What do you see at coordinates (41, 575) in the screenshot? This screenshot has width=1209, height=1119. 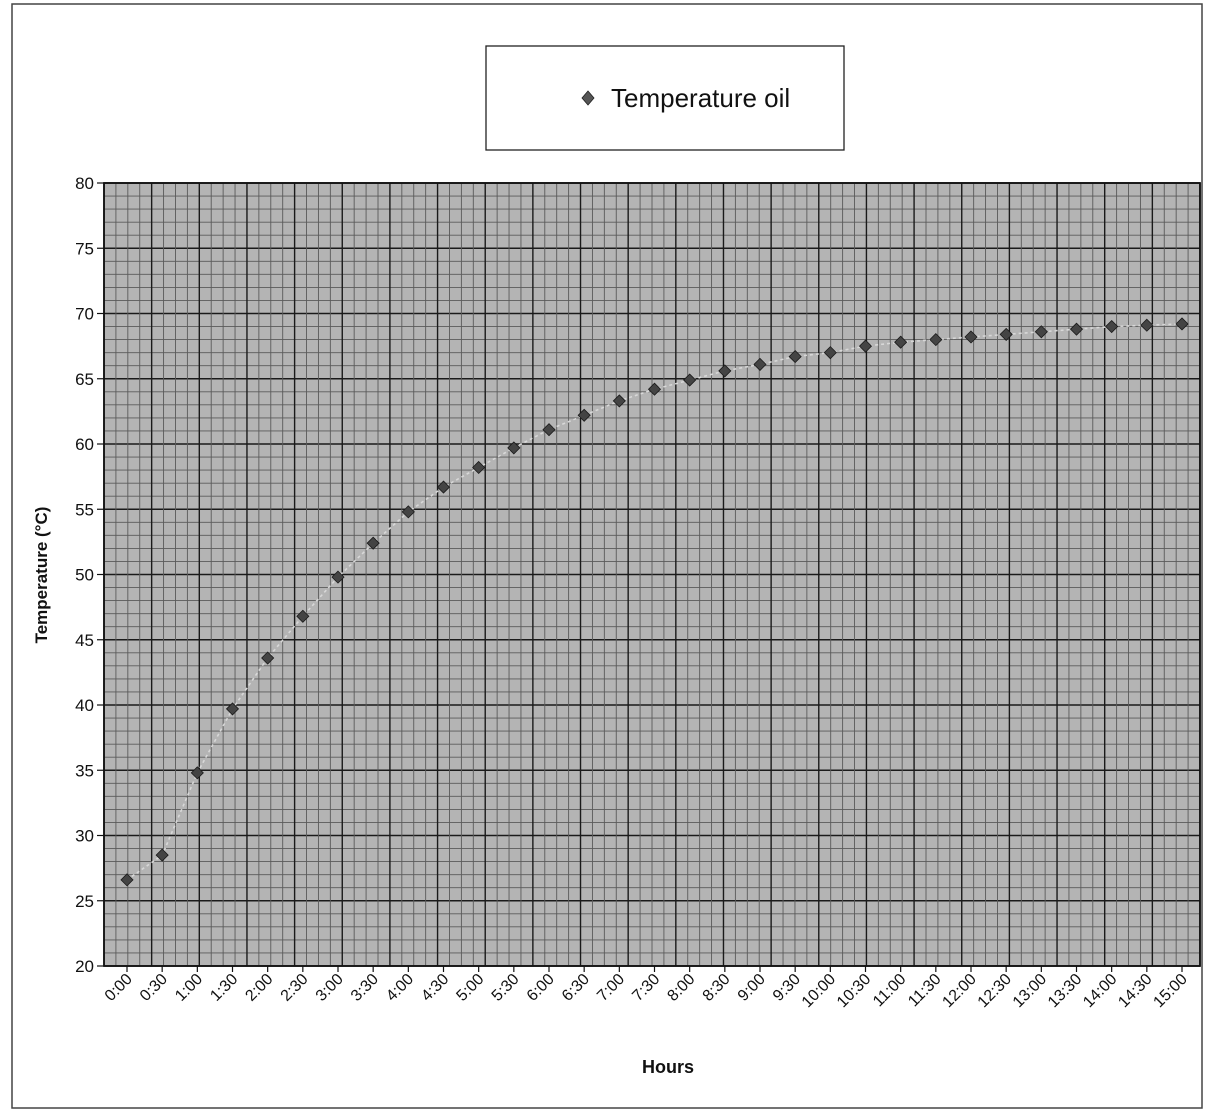 I see `y-axis-title: Temperature (°C)` at bounding box center [41, 575].